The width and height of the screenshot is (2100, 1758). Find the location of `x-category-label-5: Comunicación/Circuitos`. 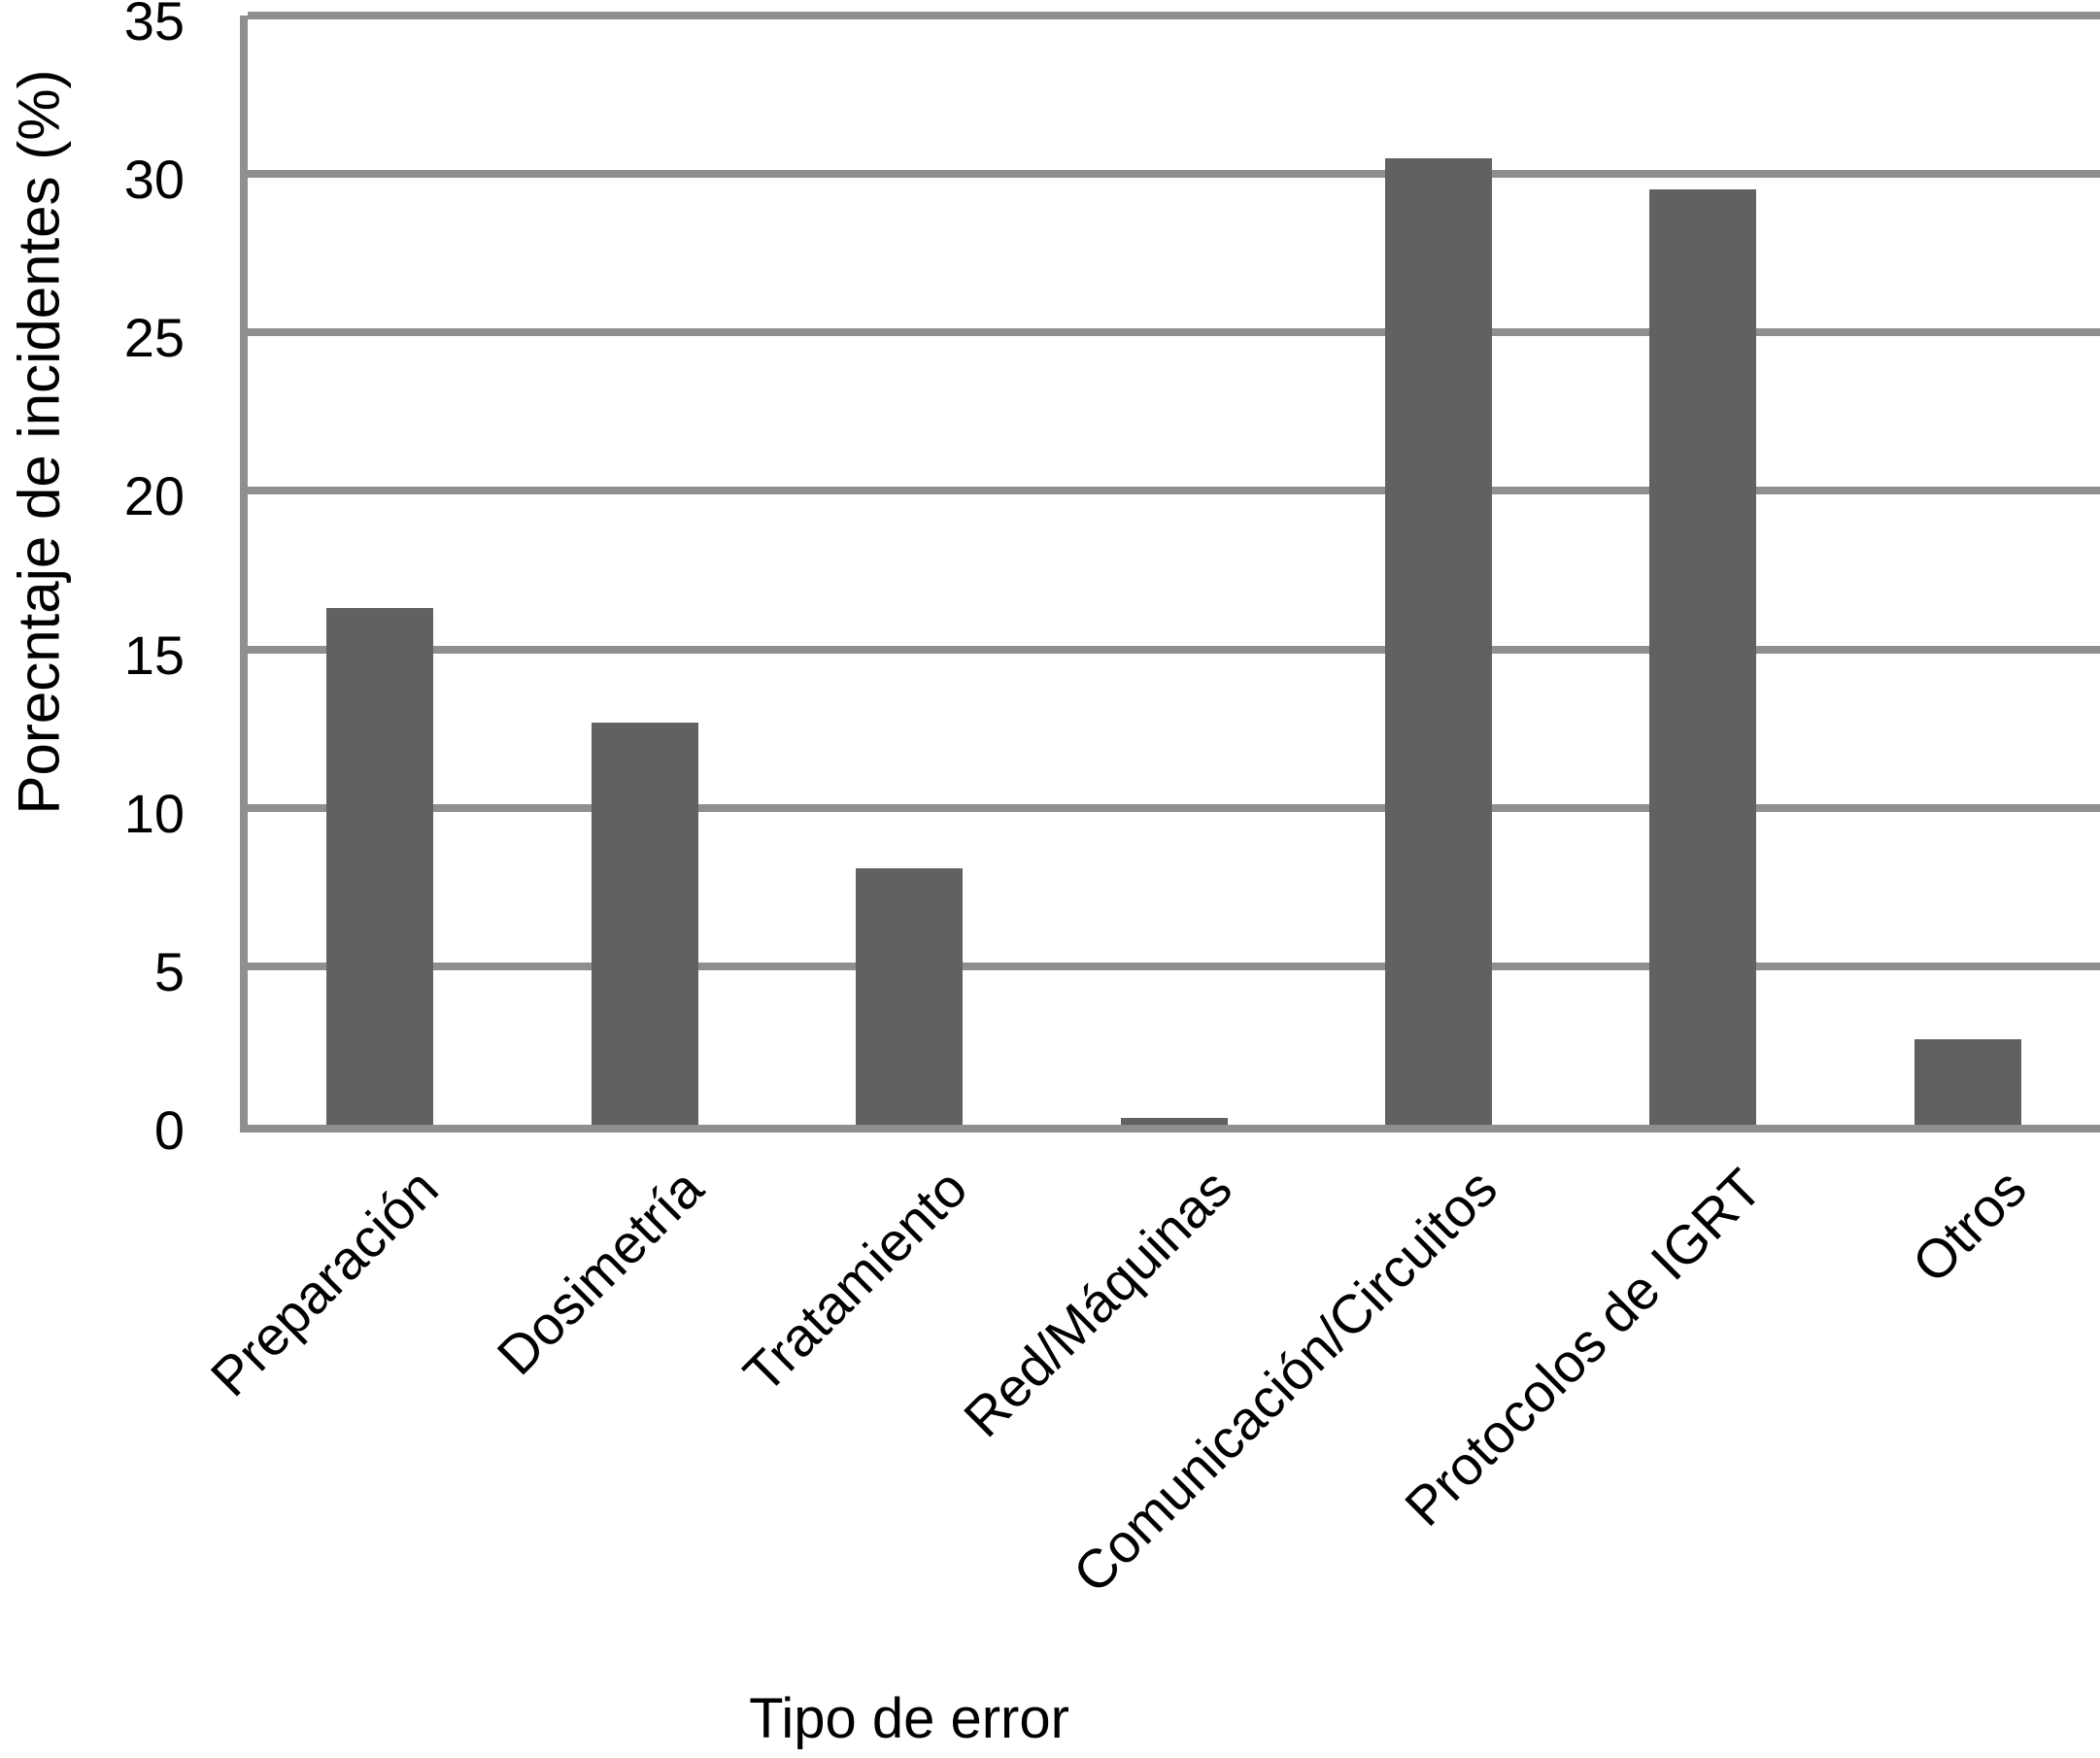

x-category-label-5: Comunicación/Circuitos is located at coordinates (1284, 1381).